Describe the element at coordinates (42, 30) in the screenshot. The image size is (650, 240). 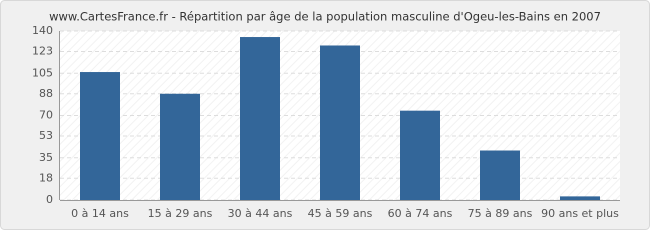
I see `y-tick-label: 140` at that location.